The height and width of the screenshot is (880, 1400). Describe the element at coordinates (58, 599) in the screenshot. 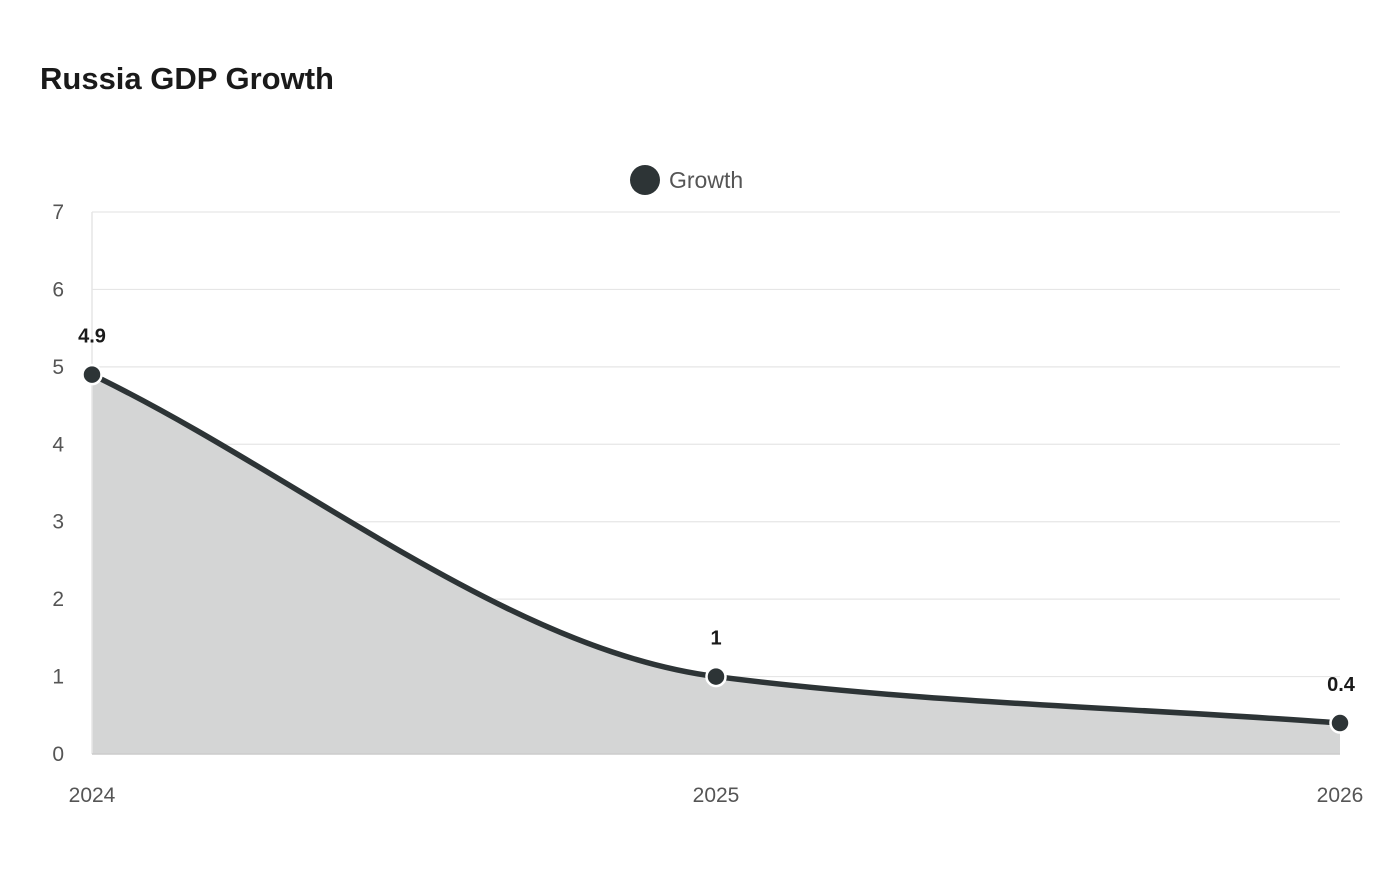

I see `y-tick-label: 2` at that location.